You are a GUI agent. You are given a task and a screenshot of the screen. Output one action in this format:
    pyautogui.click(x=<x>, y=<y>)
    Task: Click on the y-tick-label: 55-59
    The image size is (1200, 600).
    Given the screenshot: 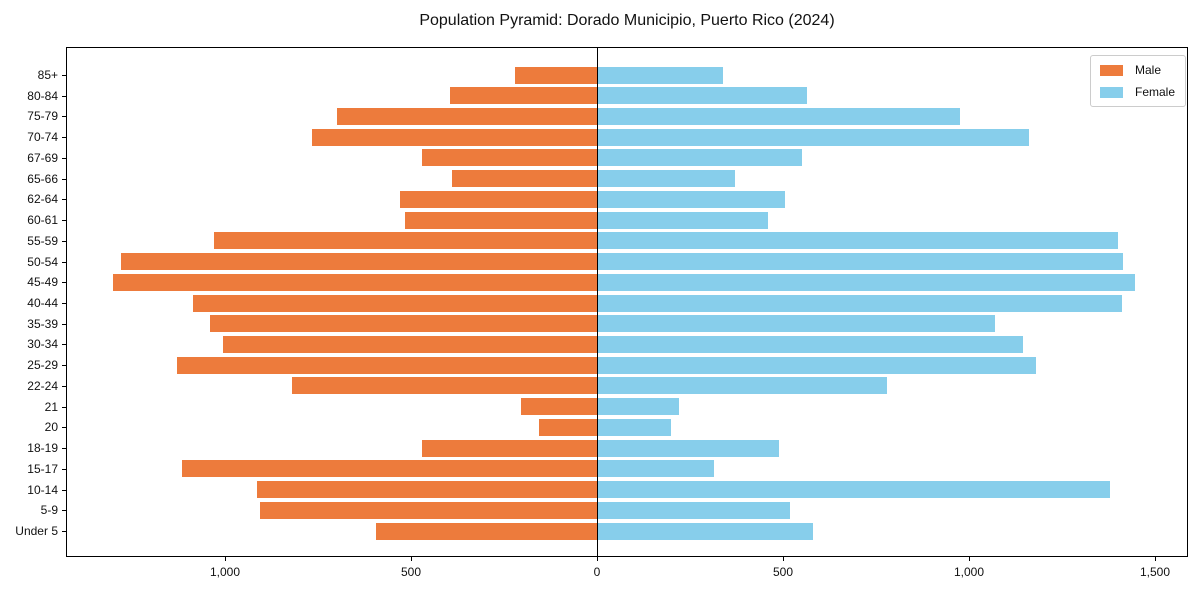 What is the action you would take?
    pyautogui.click(x=42, y=240)
    